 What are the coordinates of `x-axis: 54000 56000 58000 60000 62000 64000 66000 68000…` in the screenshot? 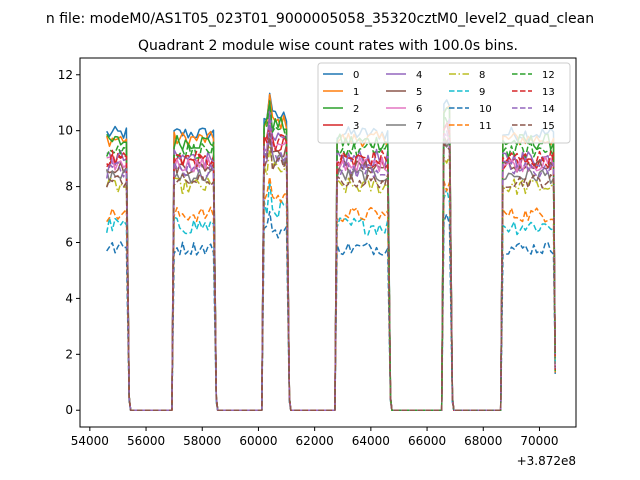 It's located at (315, 437).